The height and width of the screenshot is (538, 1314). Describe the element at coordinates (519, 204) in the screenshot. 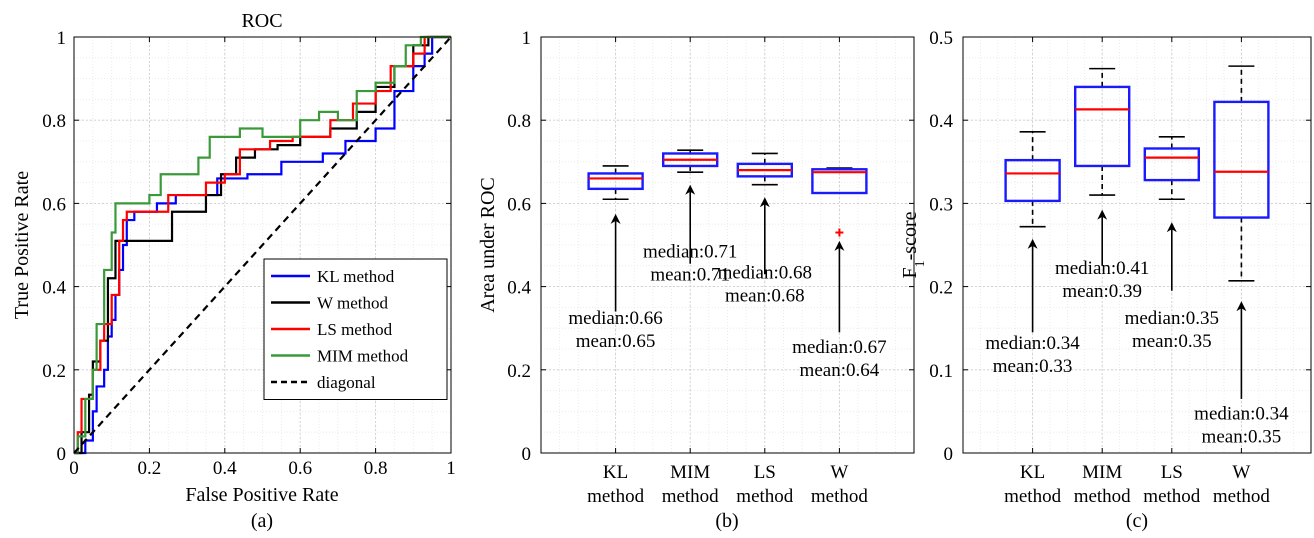

I see `auc-y-tick-label: 0.6` at that location.